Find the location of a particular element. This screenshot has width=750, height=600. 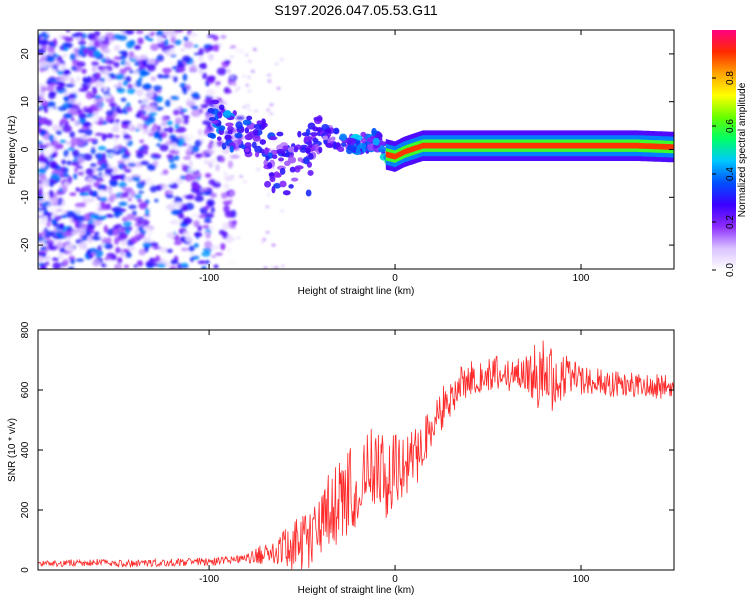

snr-x-label: Height of straight line (km) is located at coordinates (356, 590).